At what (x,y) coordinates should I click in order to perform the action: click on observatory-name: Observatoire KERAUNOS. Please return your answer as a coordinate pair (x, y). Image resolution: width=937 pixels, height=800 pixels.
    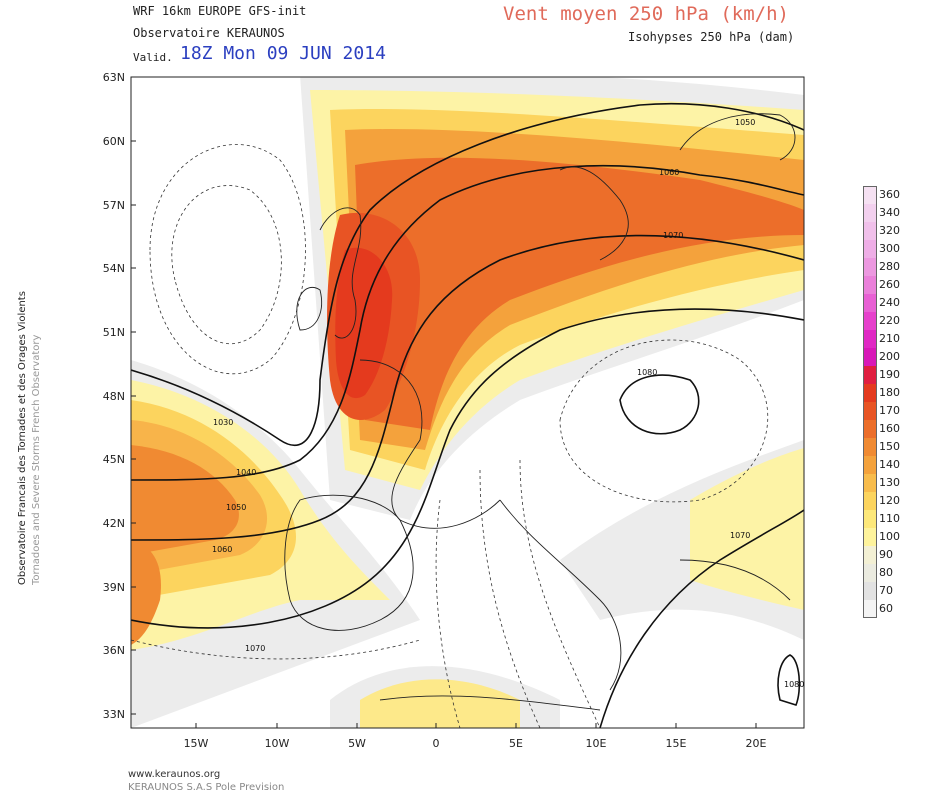
    Looking at the image, I should click on (209, 33).